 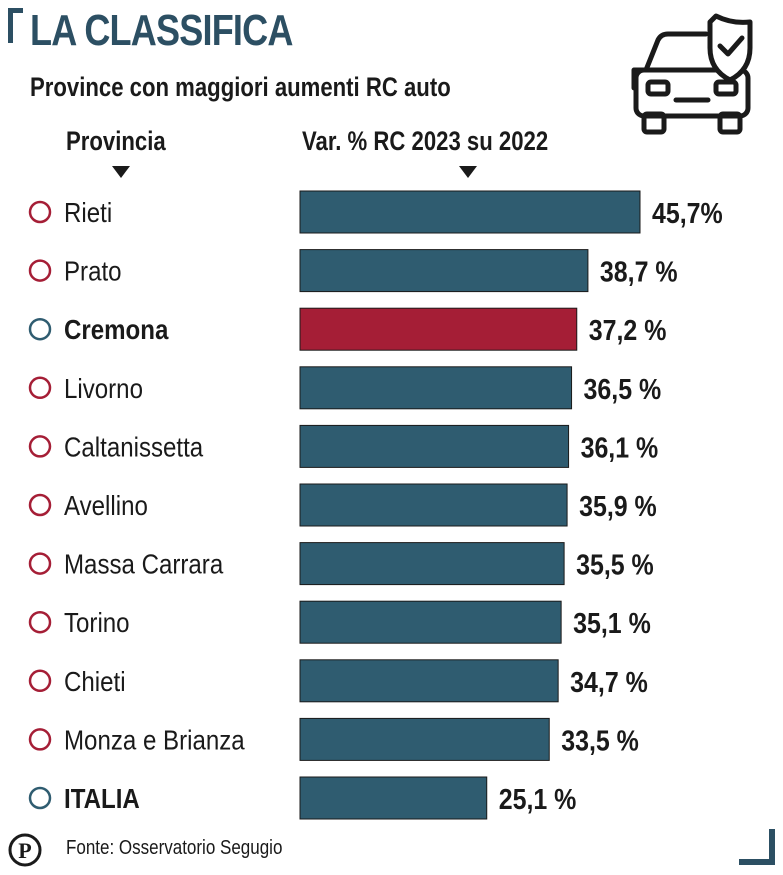 What do you see at coordinates (121, 172) in the screenshot?
I see `sort-arrow-province-icon` at bounding box center [121, 172].